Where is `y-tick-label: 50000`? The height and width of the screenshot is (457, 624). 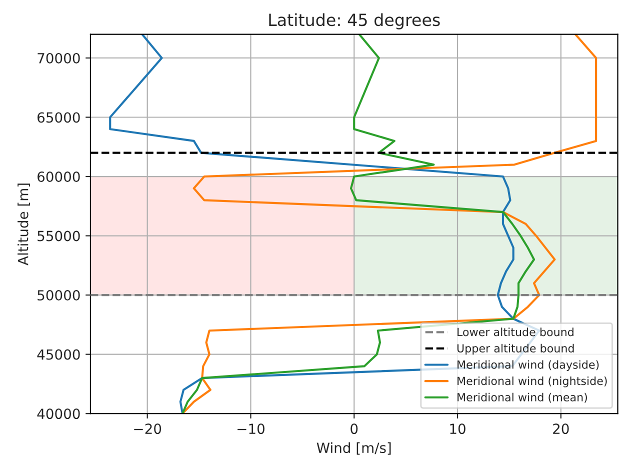
y-tick-label: 50000 is located at coordinates (59, 295).